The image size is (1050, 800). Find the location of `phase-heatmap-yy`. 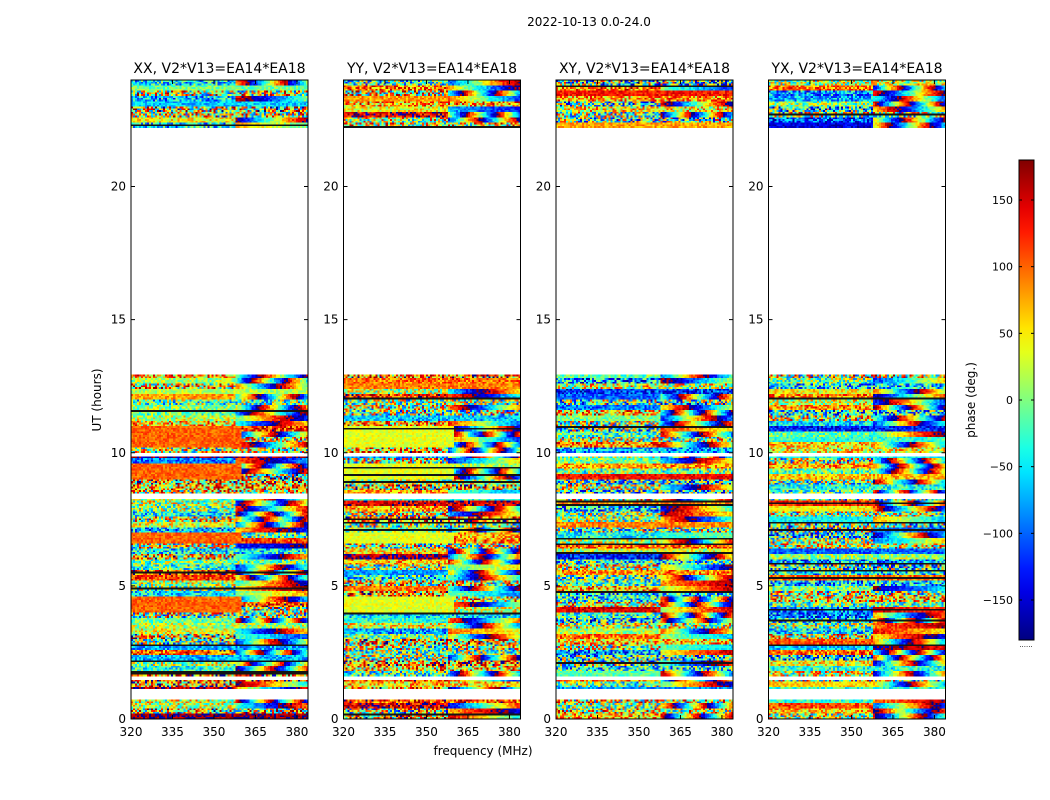

phase-heatmap-yy is located at coordinates (432, 399).